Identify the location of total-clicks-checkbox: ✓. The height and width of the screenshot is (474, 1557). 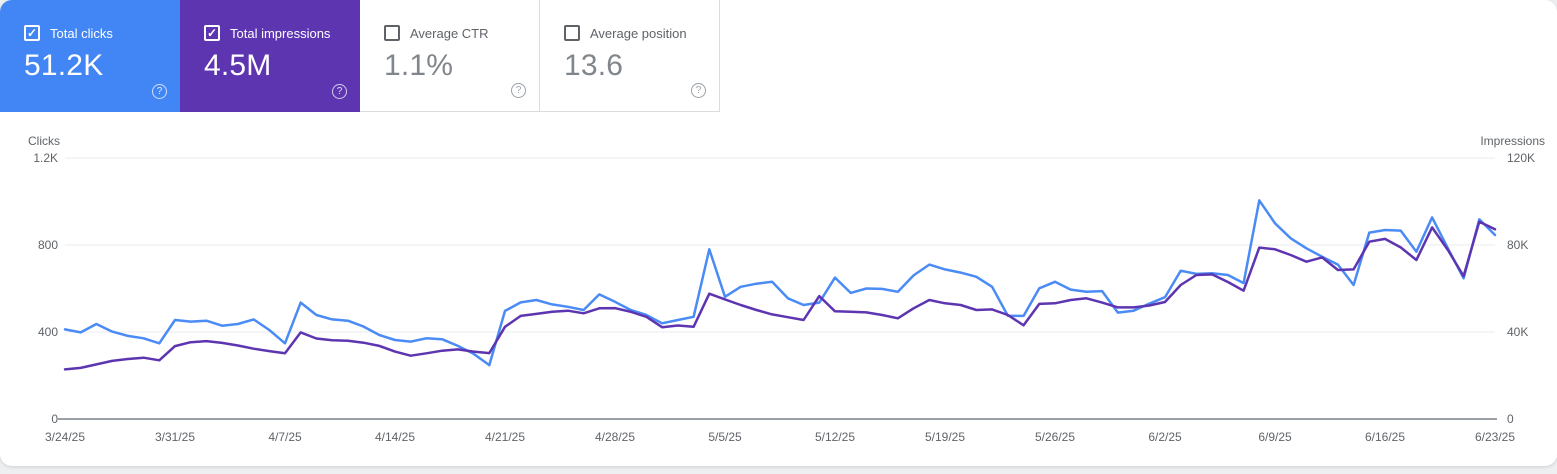
(32, 33).